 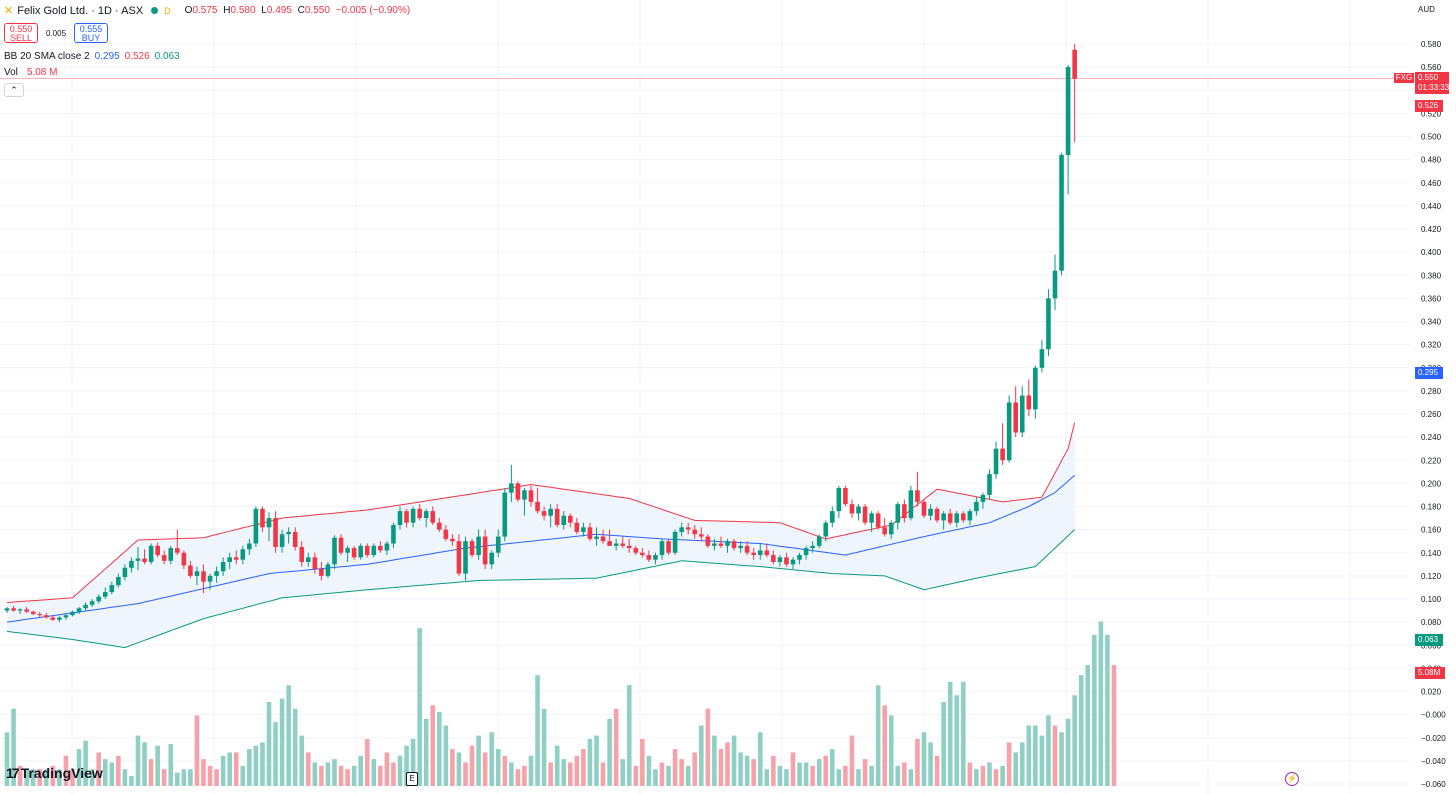 I want to click on bb-lower-line, so click(x=540, y=589).